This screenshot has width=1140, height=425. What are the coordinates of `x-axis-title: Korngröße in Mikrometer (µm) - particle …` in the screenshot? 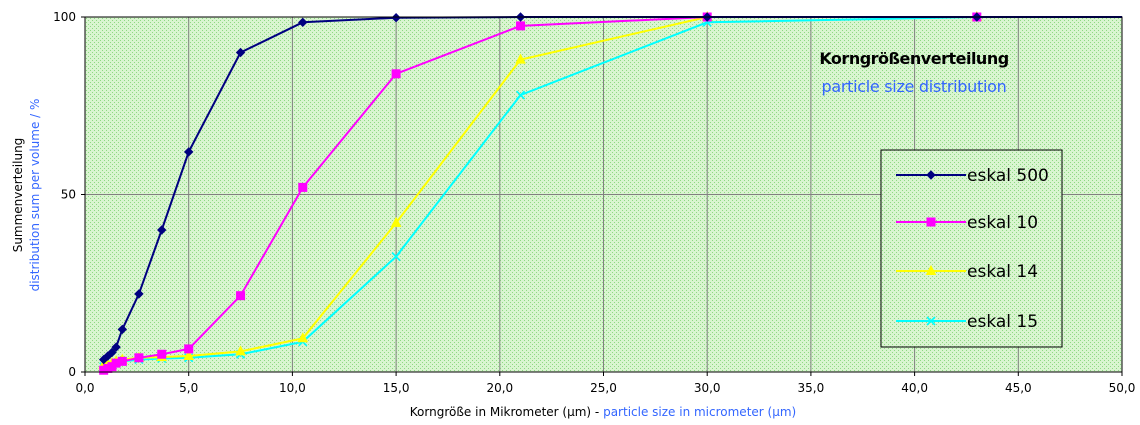 It's located at (603, 412).